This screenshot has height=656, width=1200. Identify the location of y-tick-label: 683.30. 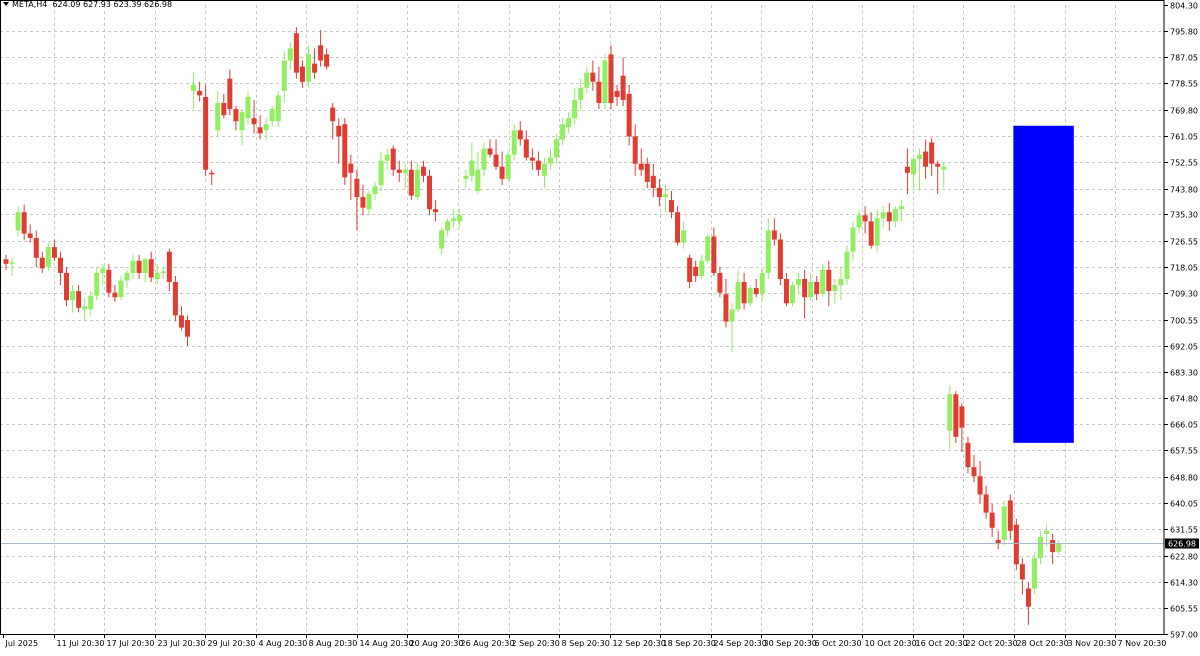
(1184, 373).